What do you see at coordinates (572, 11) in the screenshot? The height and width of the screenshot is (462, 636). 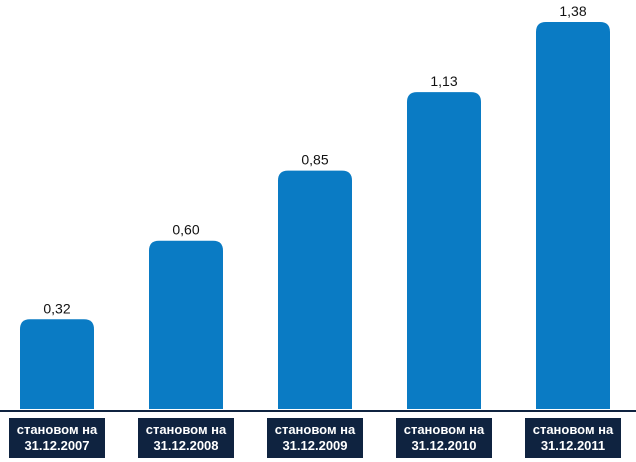 I see `value-label-5: 1,38` at bounding box center [572, 11].